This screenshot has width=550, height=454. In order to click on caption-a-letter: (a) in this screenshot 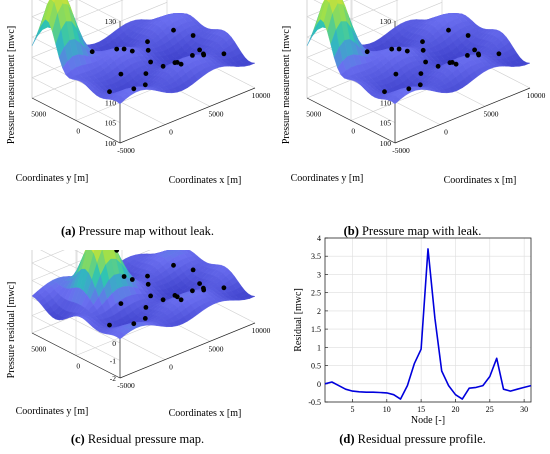, I will do `click(68, 231)`.